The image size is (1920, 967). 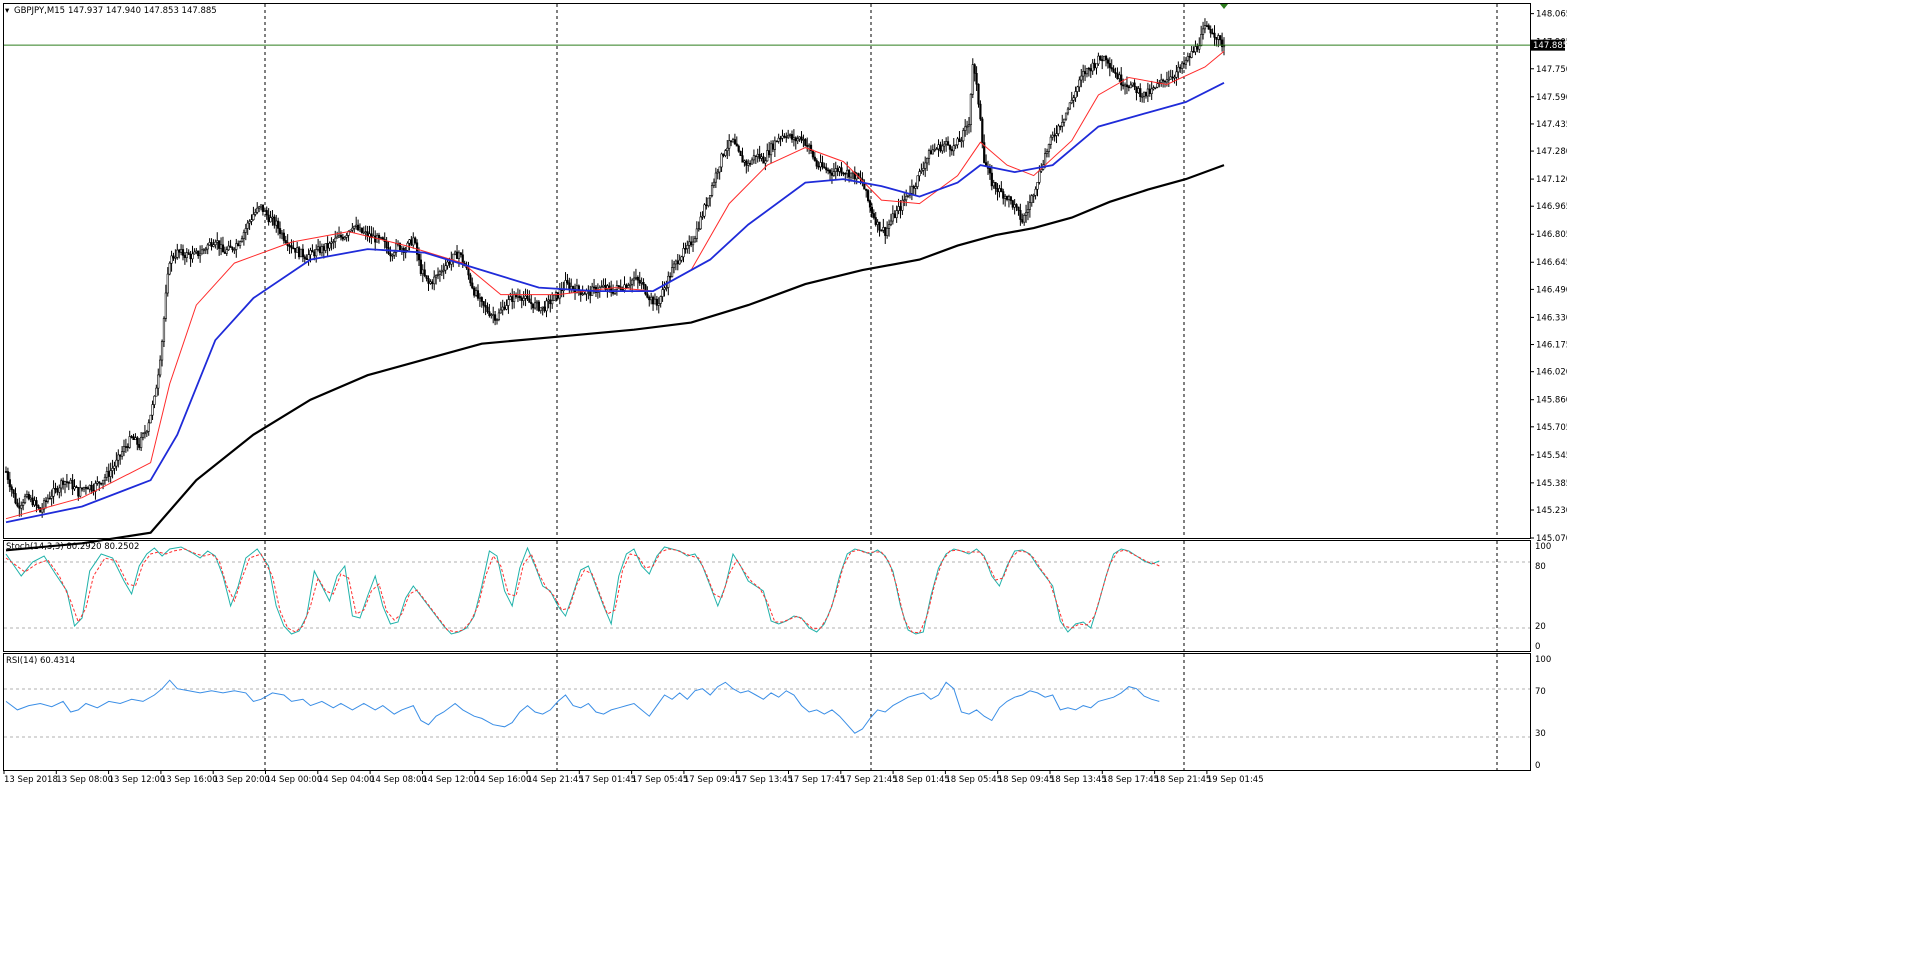 I want to click on time-tick-label: 13 Sep 12:00, so click(x=137, y=780).